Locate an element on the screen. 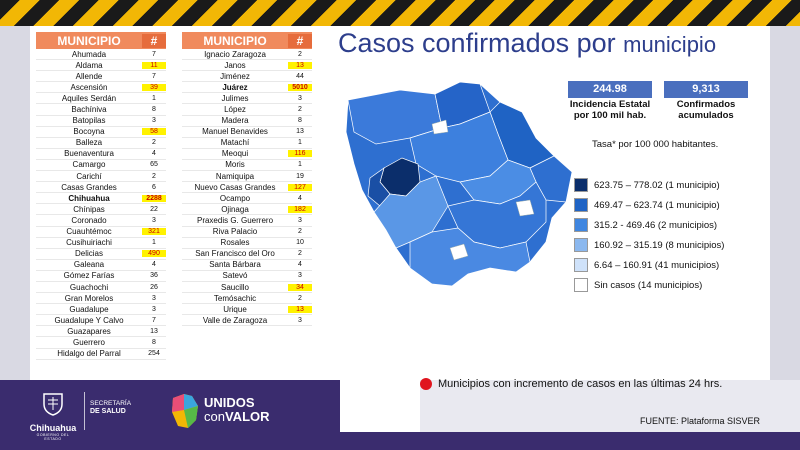 The height and width of the screenshot is (450, 800). municipio-name: Bocoyna is located at coordinates (89, 132).